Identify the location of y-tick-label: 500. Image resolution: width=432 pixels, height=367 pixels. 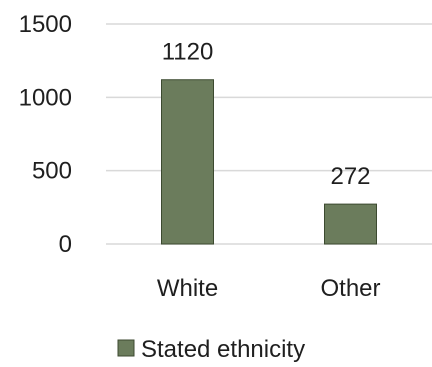
(52, 171).